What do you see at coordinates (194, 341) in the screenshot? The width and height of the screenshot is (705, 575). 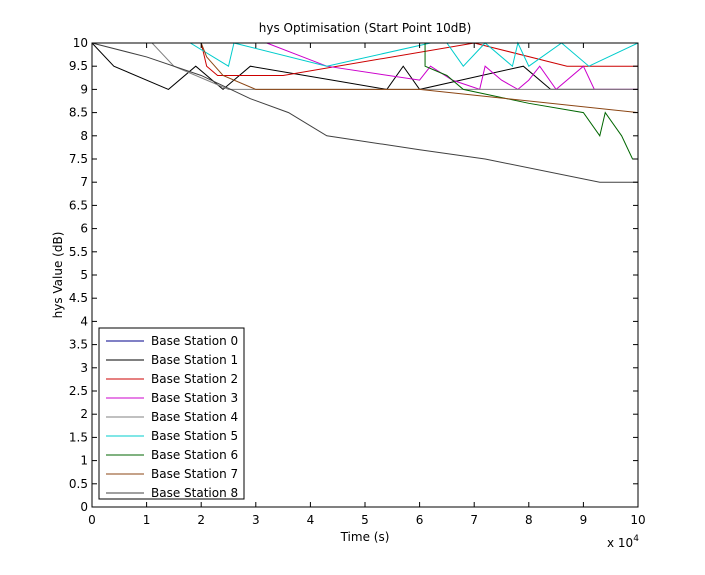 I see `legend-label-0: Base Station 0` at bounding box center [194, 341].